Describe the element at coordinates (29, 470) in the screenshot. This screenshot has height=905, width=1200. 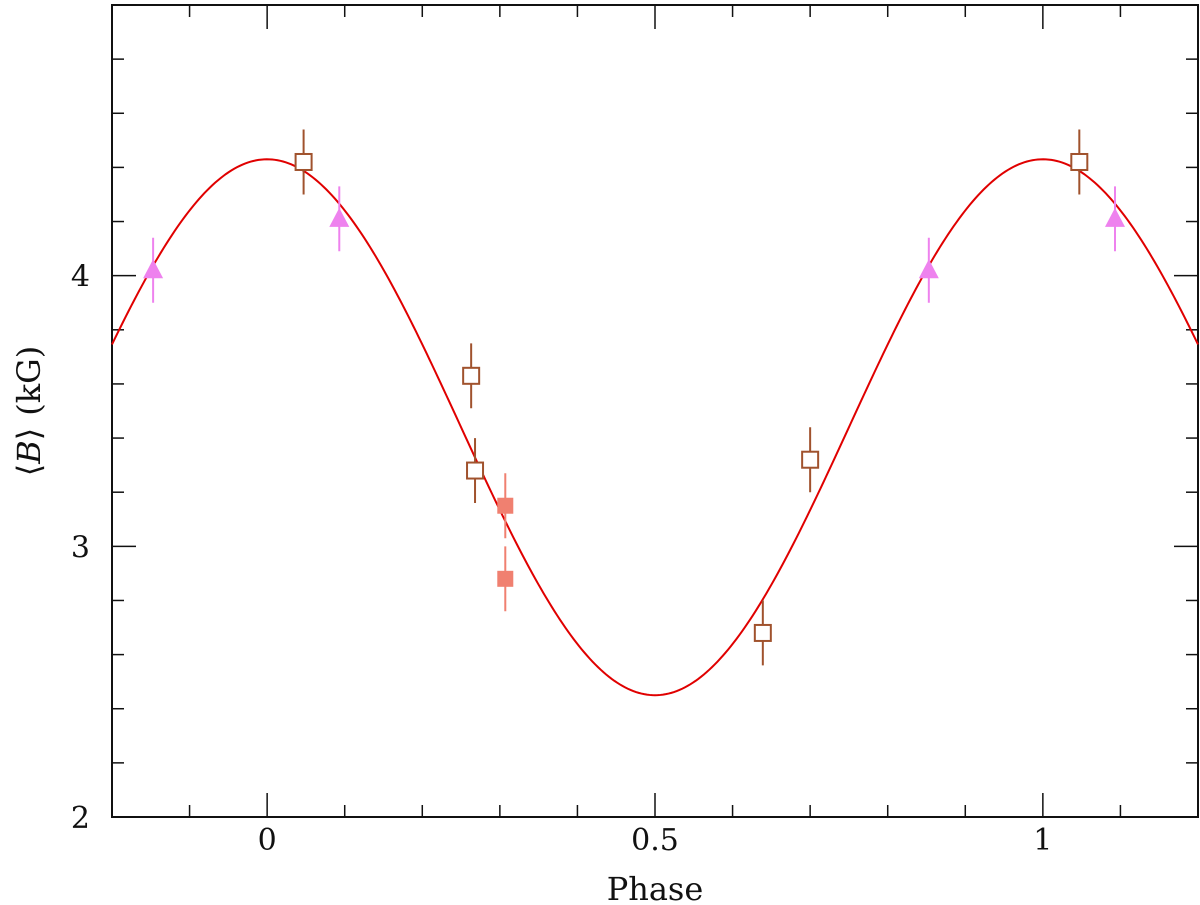
I see `y-axis-title-open: ⟨` at that location.